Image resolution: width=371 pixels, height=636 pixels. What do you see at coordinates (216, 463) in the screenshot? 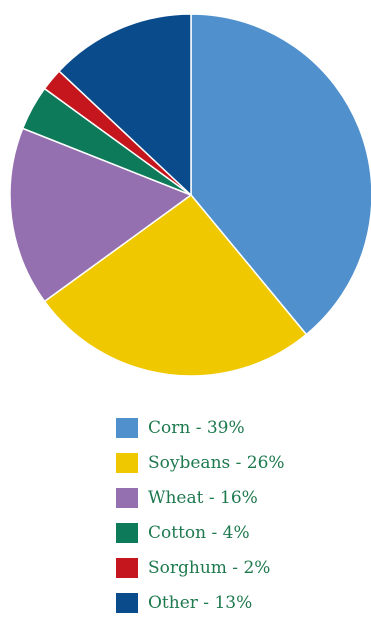
I see `legend-label-soybeans: Soybeans - 26%` at bounding box center [216, 463].